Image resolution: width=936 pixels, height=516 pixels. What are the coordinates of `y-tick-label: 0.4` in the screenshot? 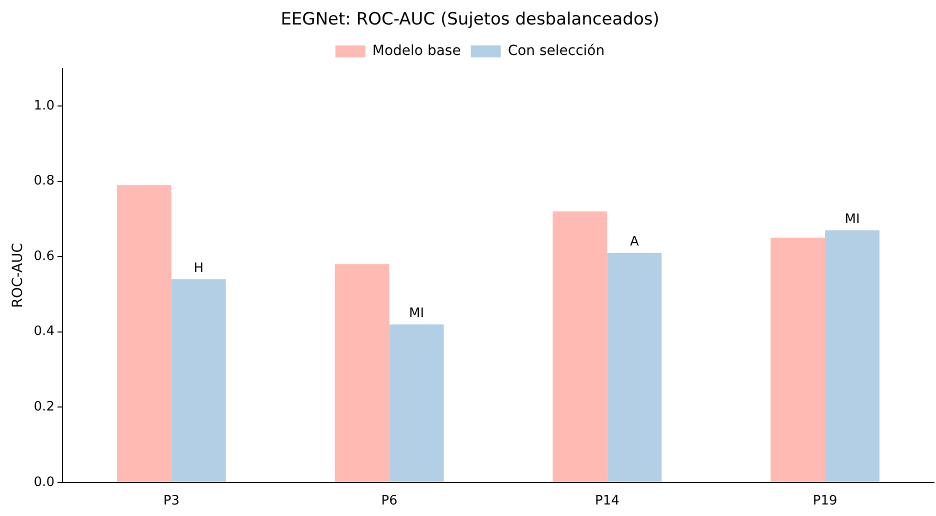 It's located at (44, 332).